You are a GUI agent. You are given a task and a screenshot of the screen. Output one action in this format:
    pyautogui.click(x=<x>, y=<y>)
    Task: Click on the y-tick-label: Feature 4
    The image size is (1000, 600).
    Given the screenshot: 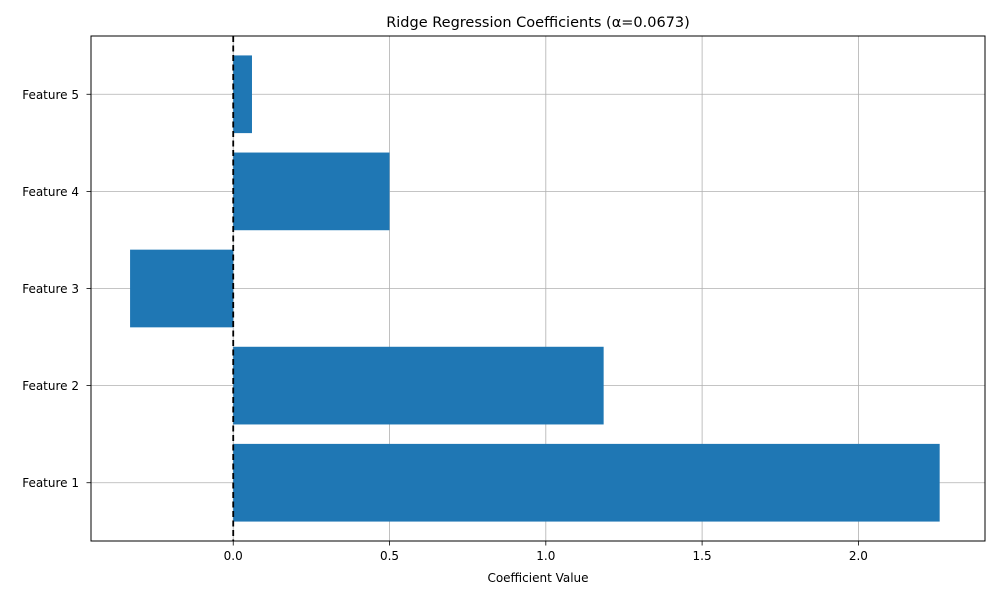 What is the action you would take?
    pyautogui.click(x=50, y=192)
    